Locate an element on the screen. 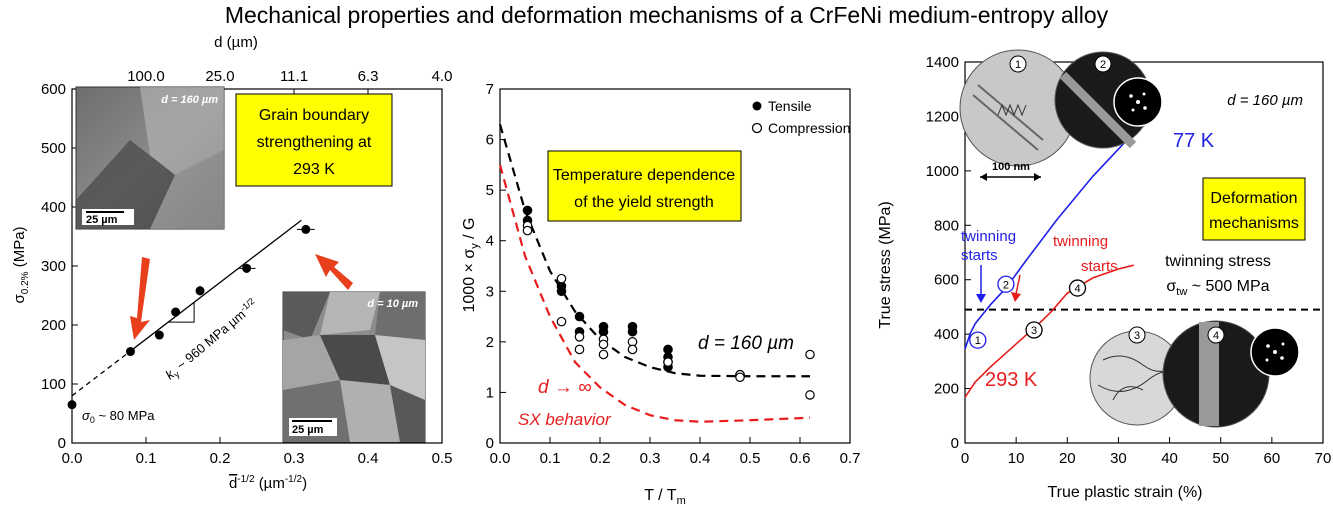  fit-curves is located at coordinates (654, 273).